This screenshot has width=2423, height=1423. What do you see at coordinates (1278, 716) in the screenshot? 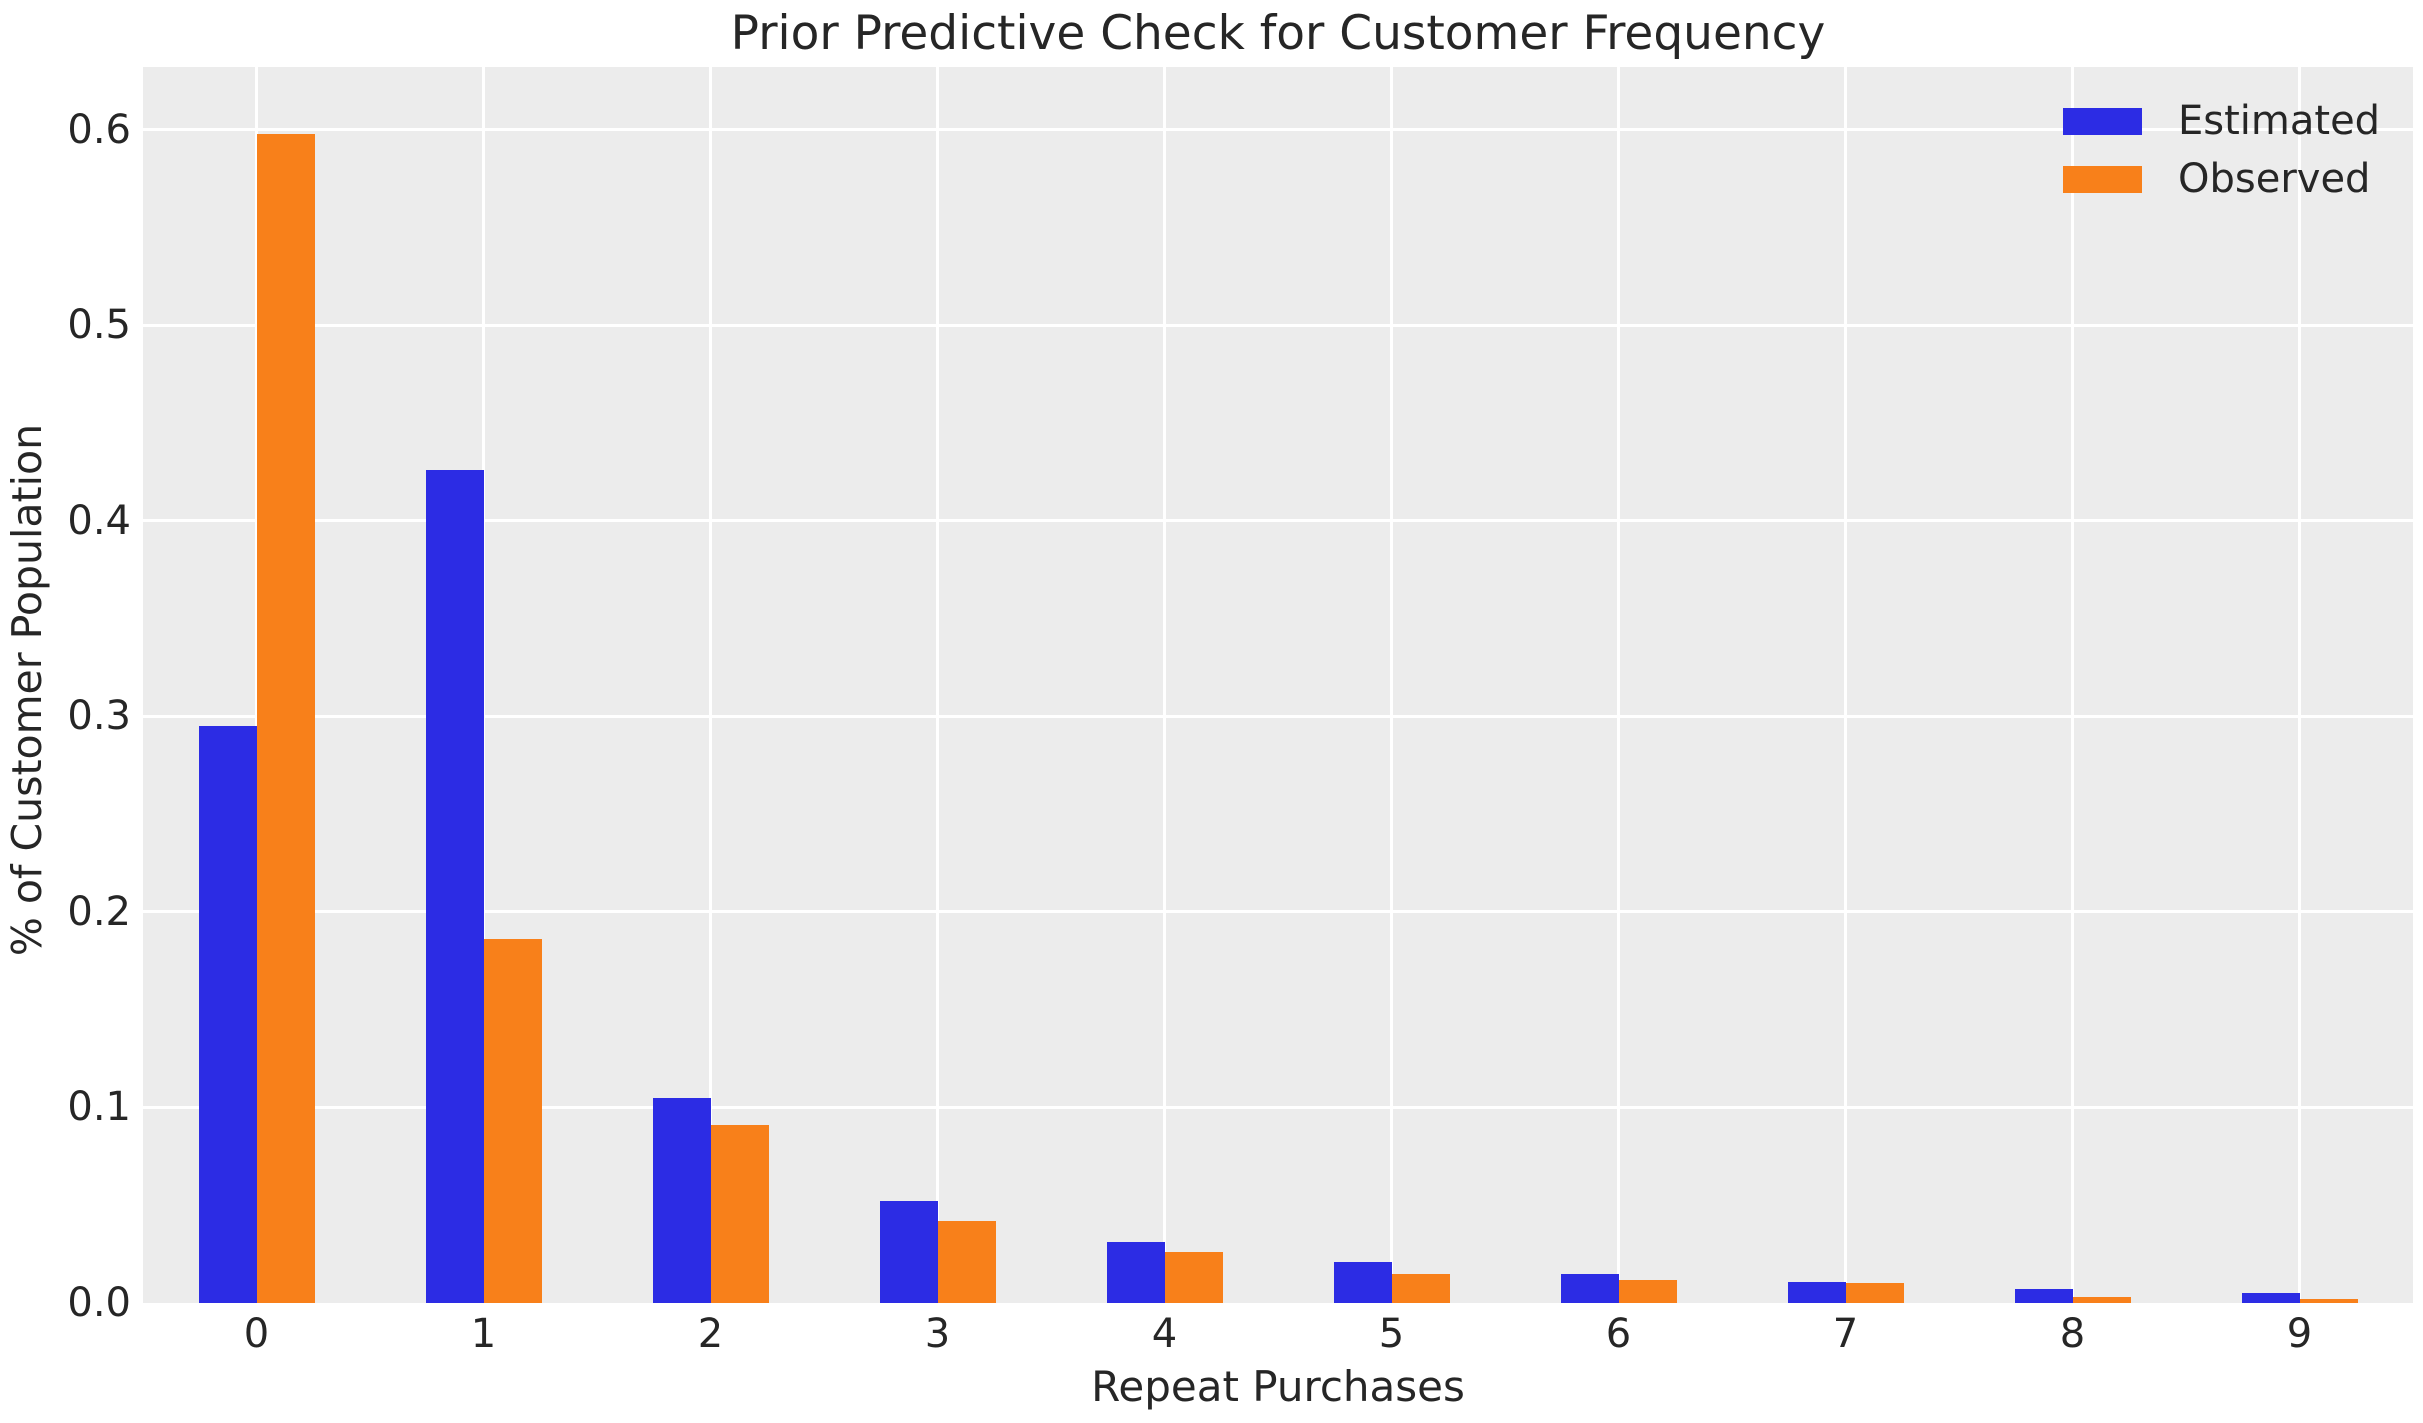
I see `gridline-y-0.3` at bounding box center [1278, 716].